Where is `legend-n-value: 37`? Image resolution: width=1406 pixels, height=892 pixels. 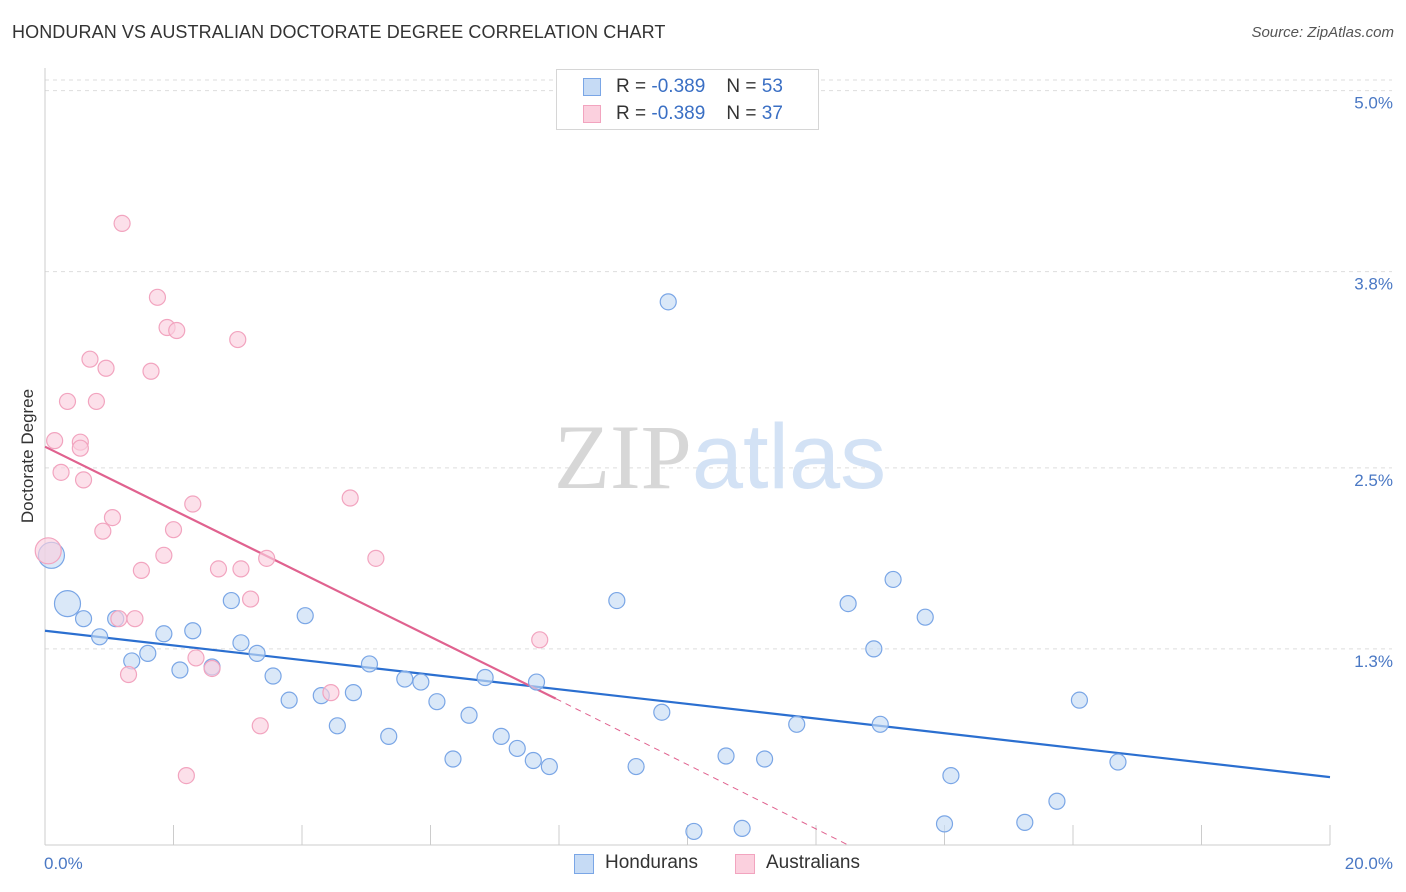 legend-n-value: 37 is located at coordinates (772, 113).